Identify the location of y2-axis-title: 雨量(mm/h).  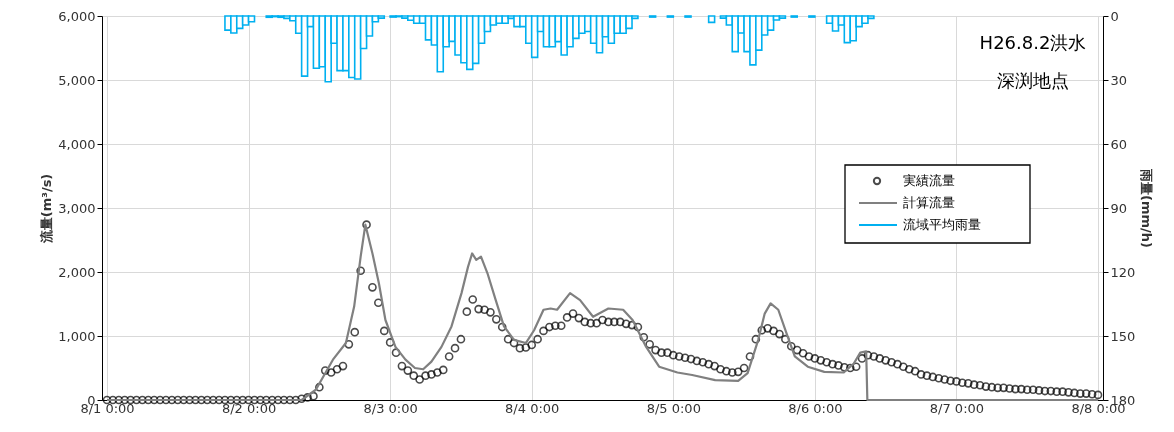
(1147, 208).